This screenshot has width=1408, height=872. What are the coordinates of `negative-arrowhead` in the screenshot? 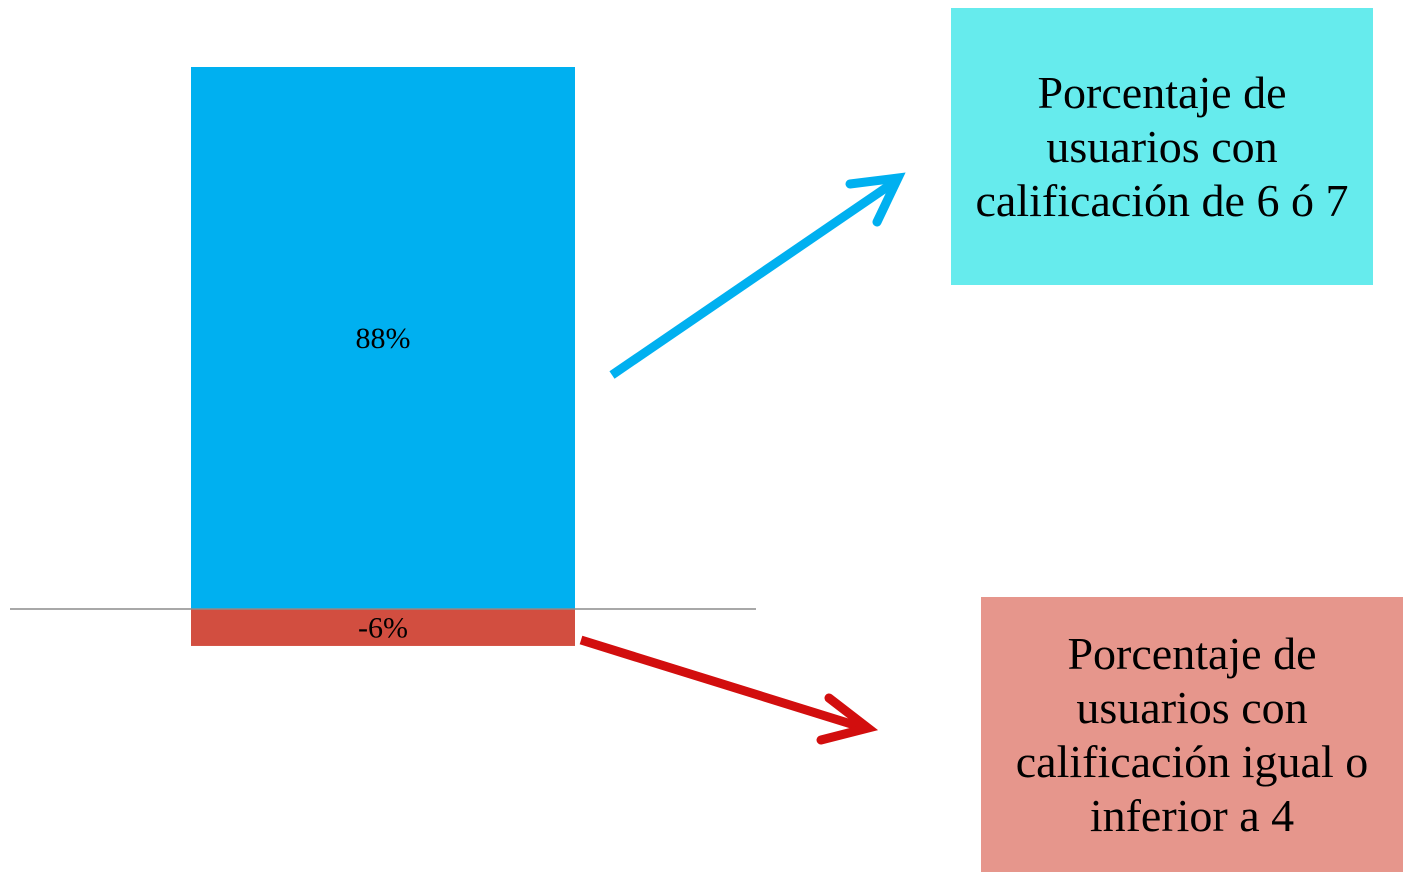 It's located at (847, 719).